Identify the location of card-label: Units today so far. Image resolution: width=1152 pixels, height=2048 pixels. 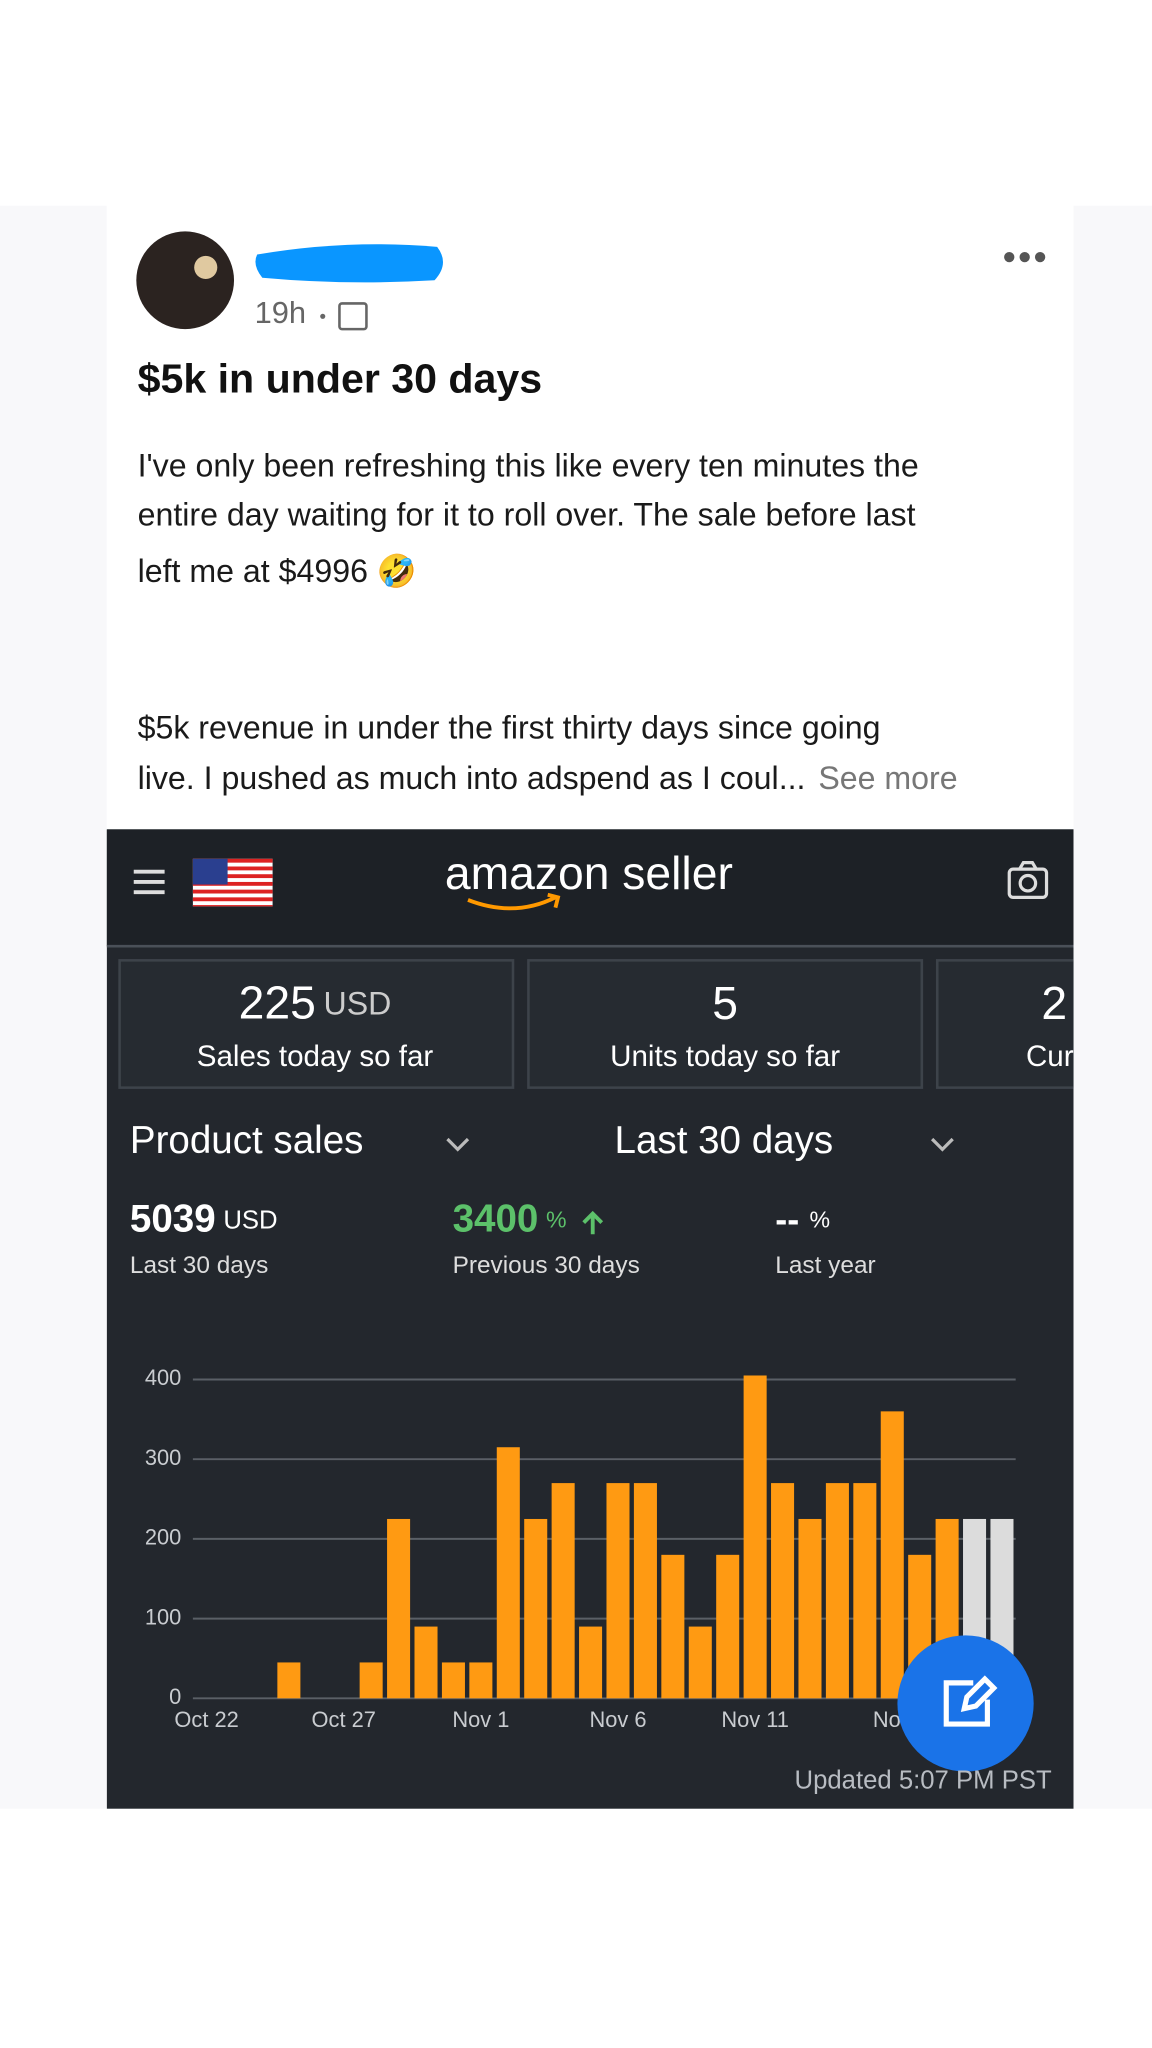
(725, 1056).